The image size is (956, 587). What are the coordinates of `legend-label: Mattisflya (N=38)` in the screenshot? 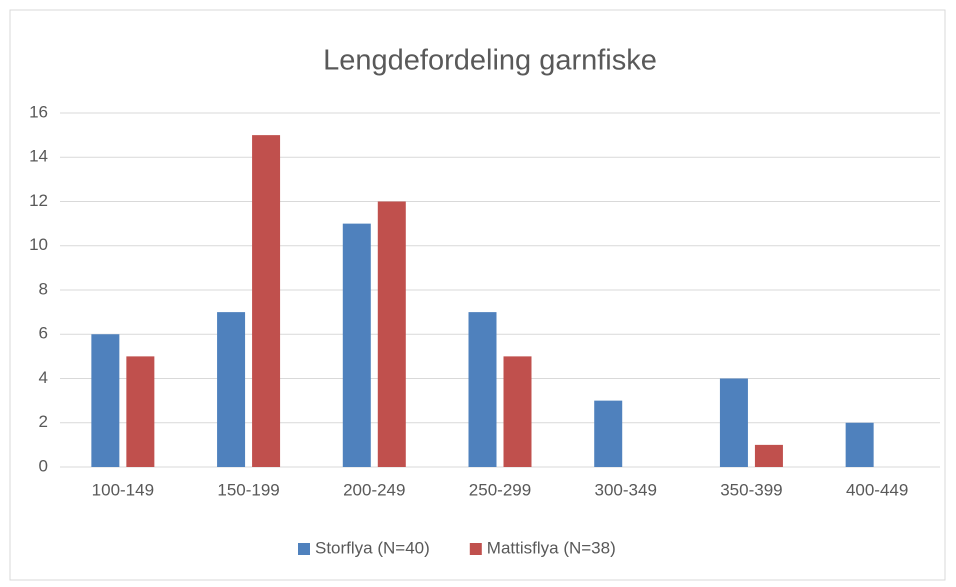 It's located at (551, 547).